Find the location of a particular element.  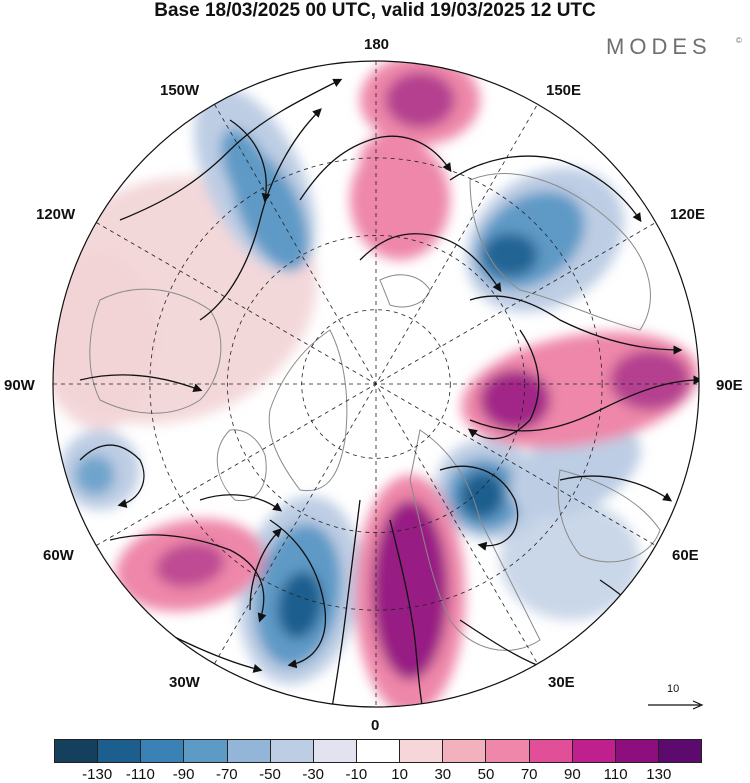

colorbar-tick-label: 10 is located at coordinates (399, 774).